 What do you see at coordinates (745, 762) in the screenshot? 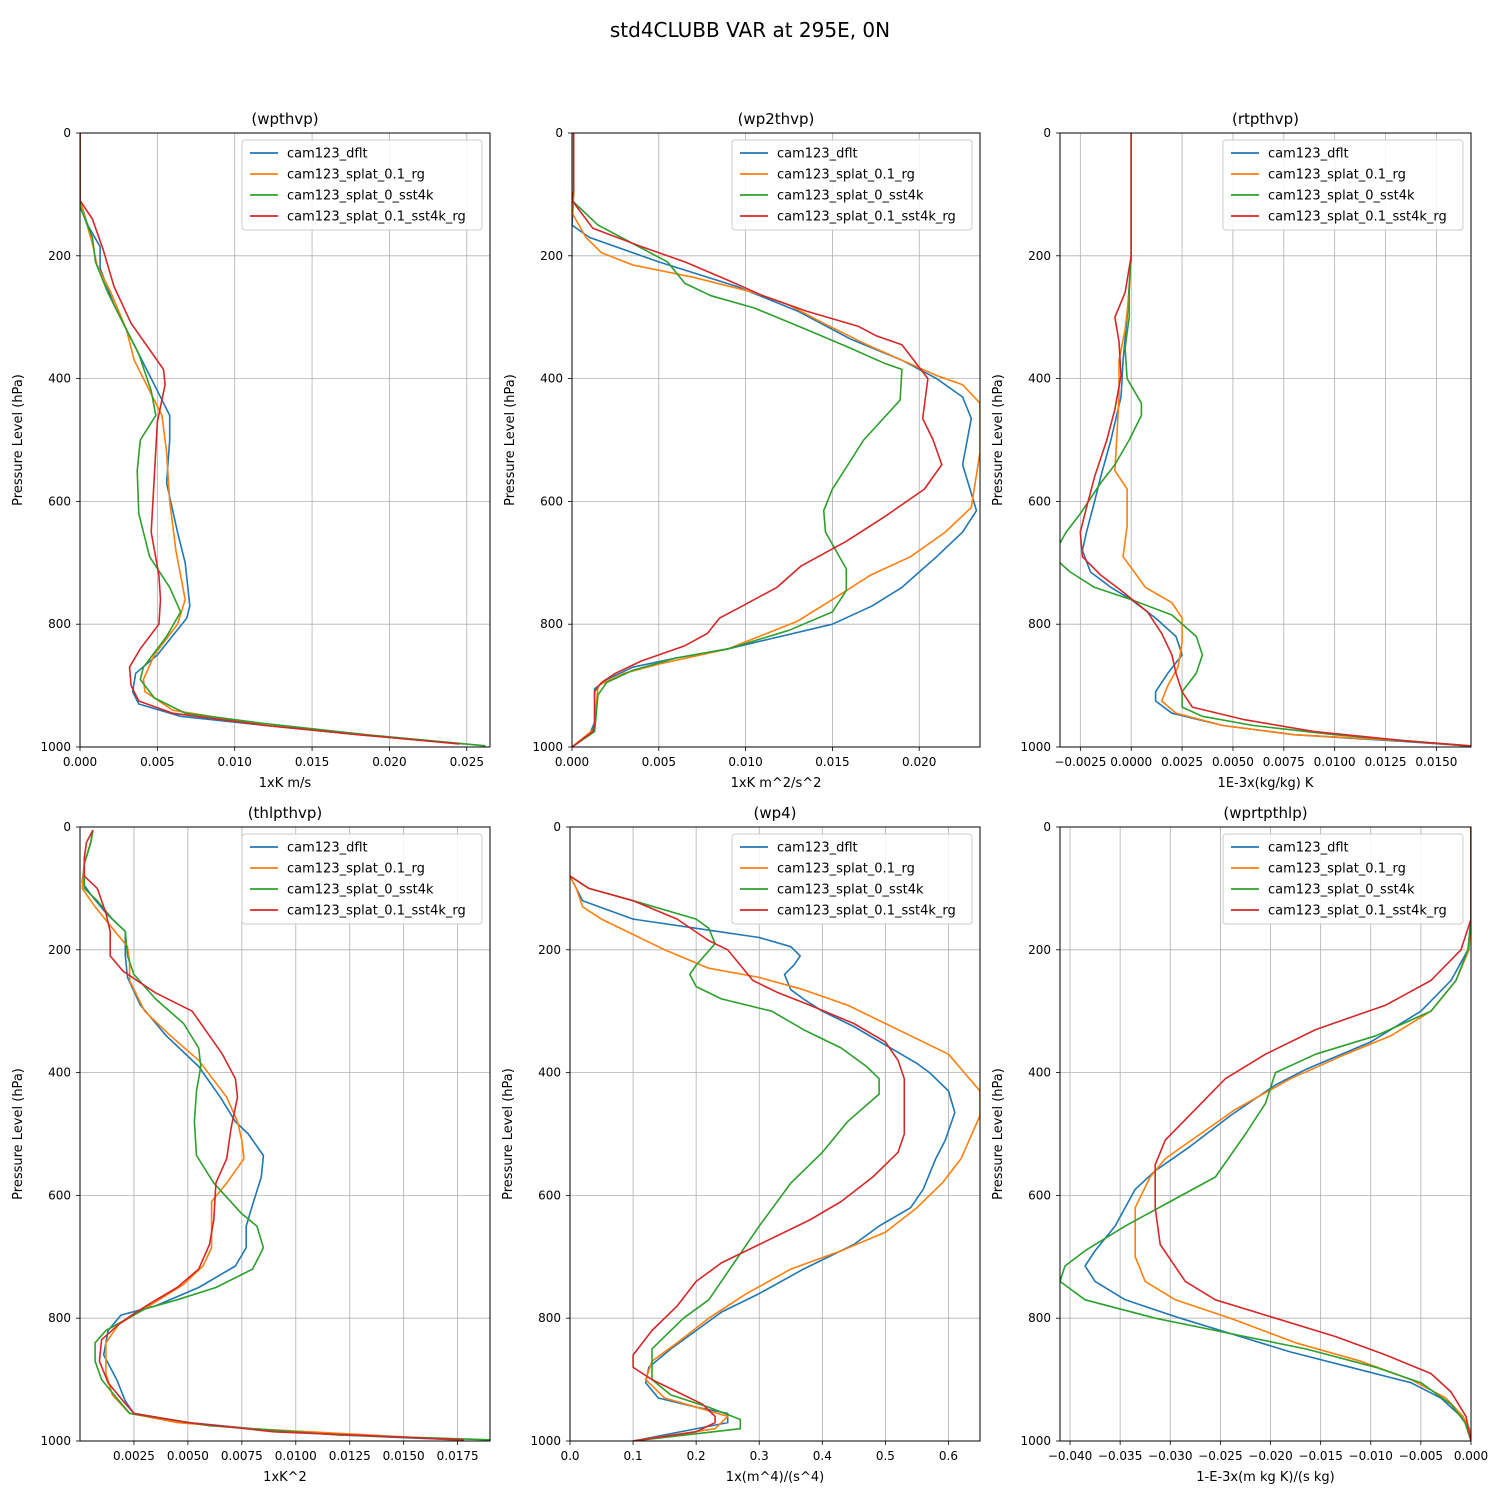
I see `x-tick-label: 0.010` at bounding box center [745, 762].